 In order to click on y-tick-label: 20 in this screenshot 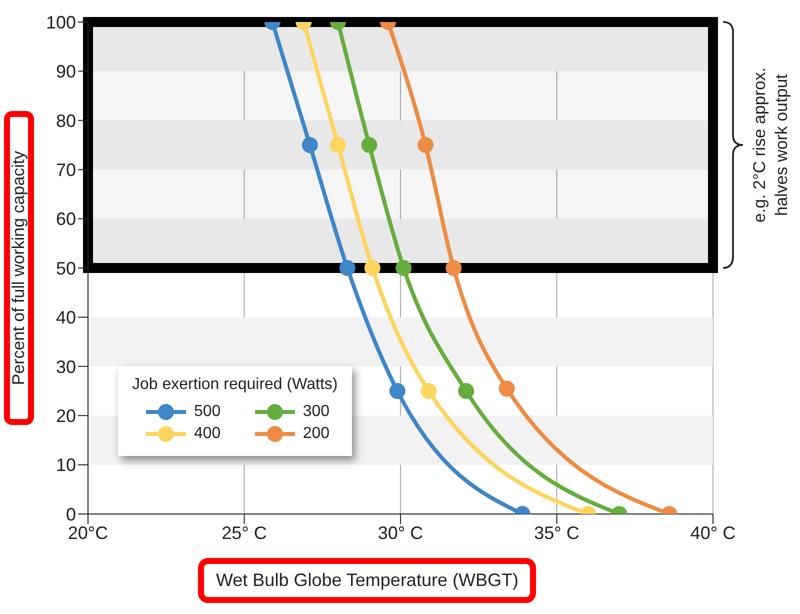, I will do `click(66, 416)`.